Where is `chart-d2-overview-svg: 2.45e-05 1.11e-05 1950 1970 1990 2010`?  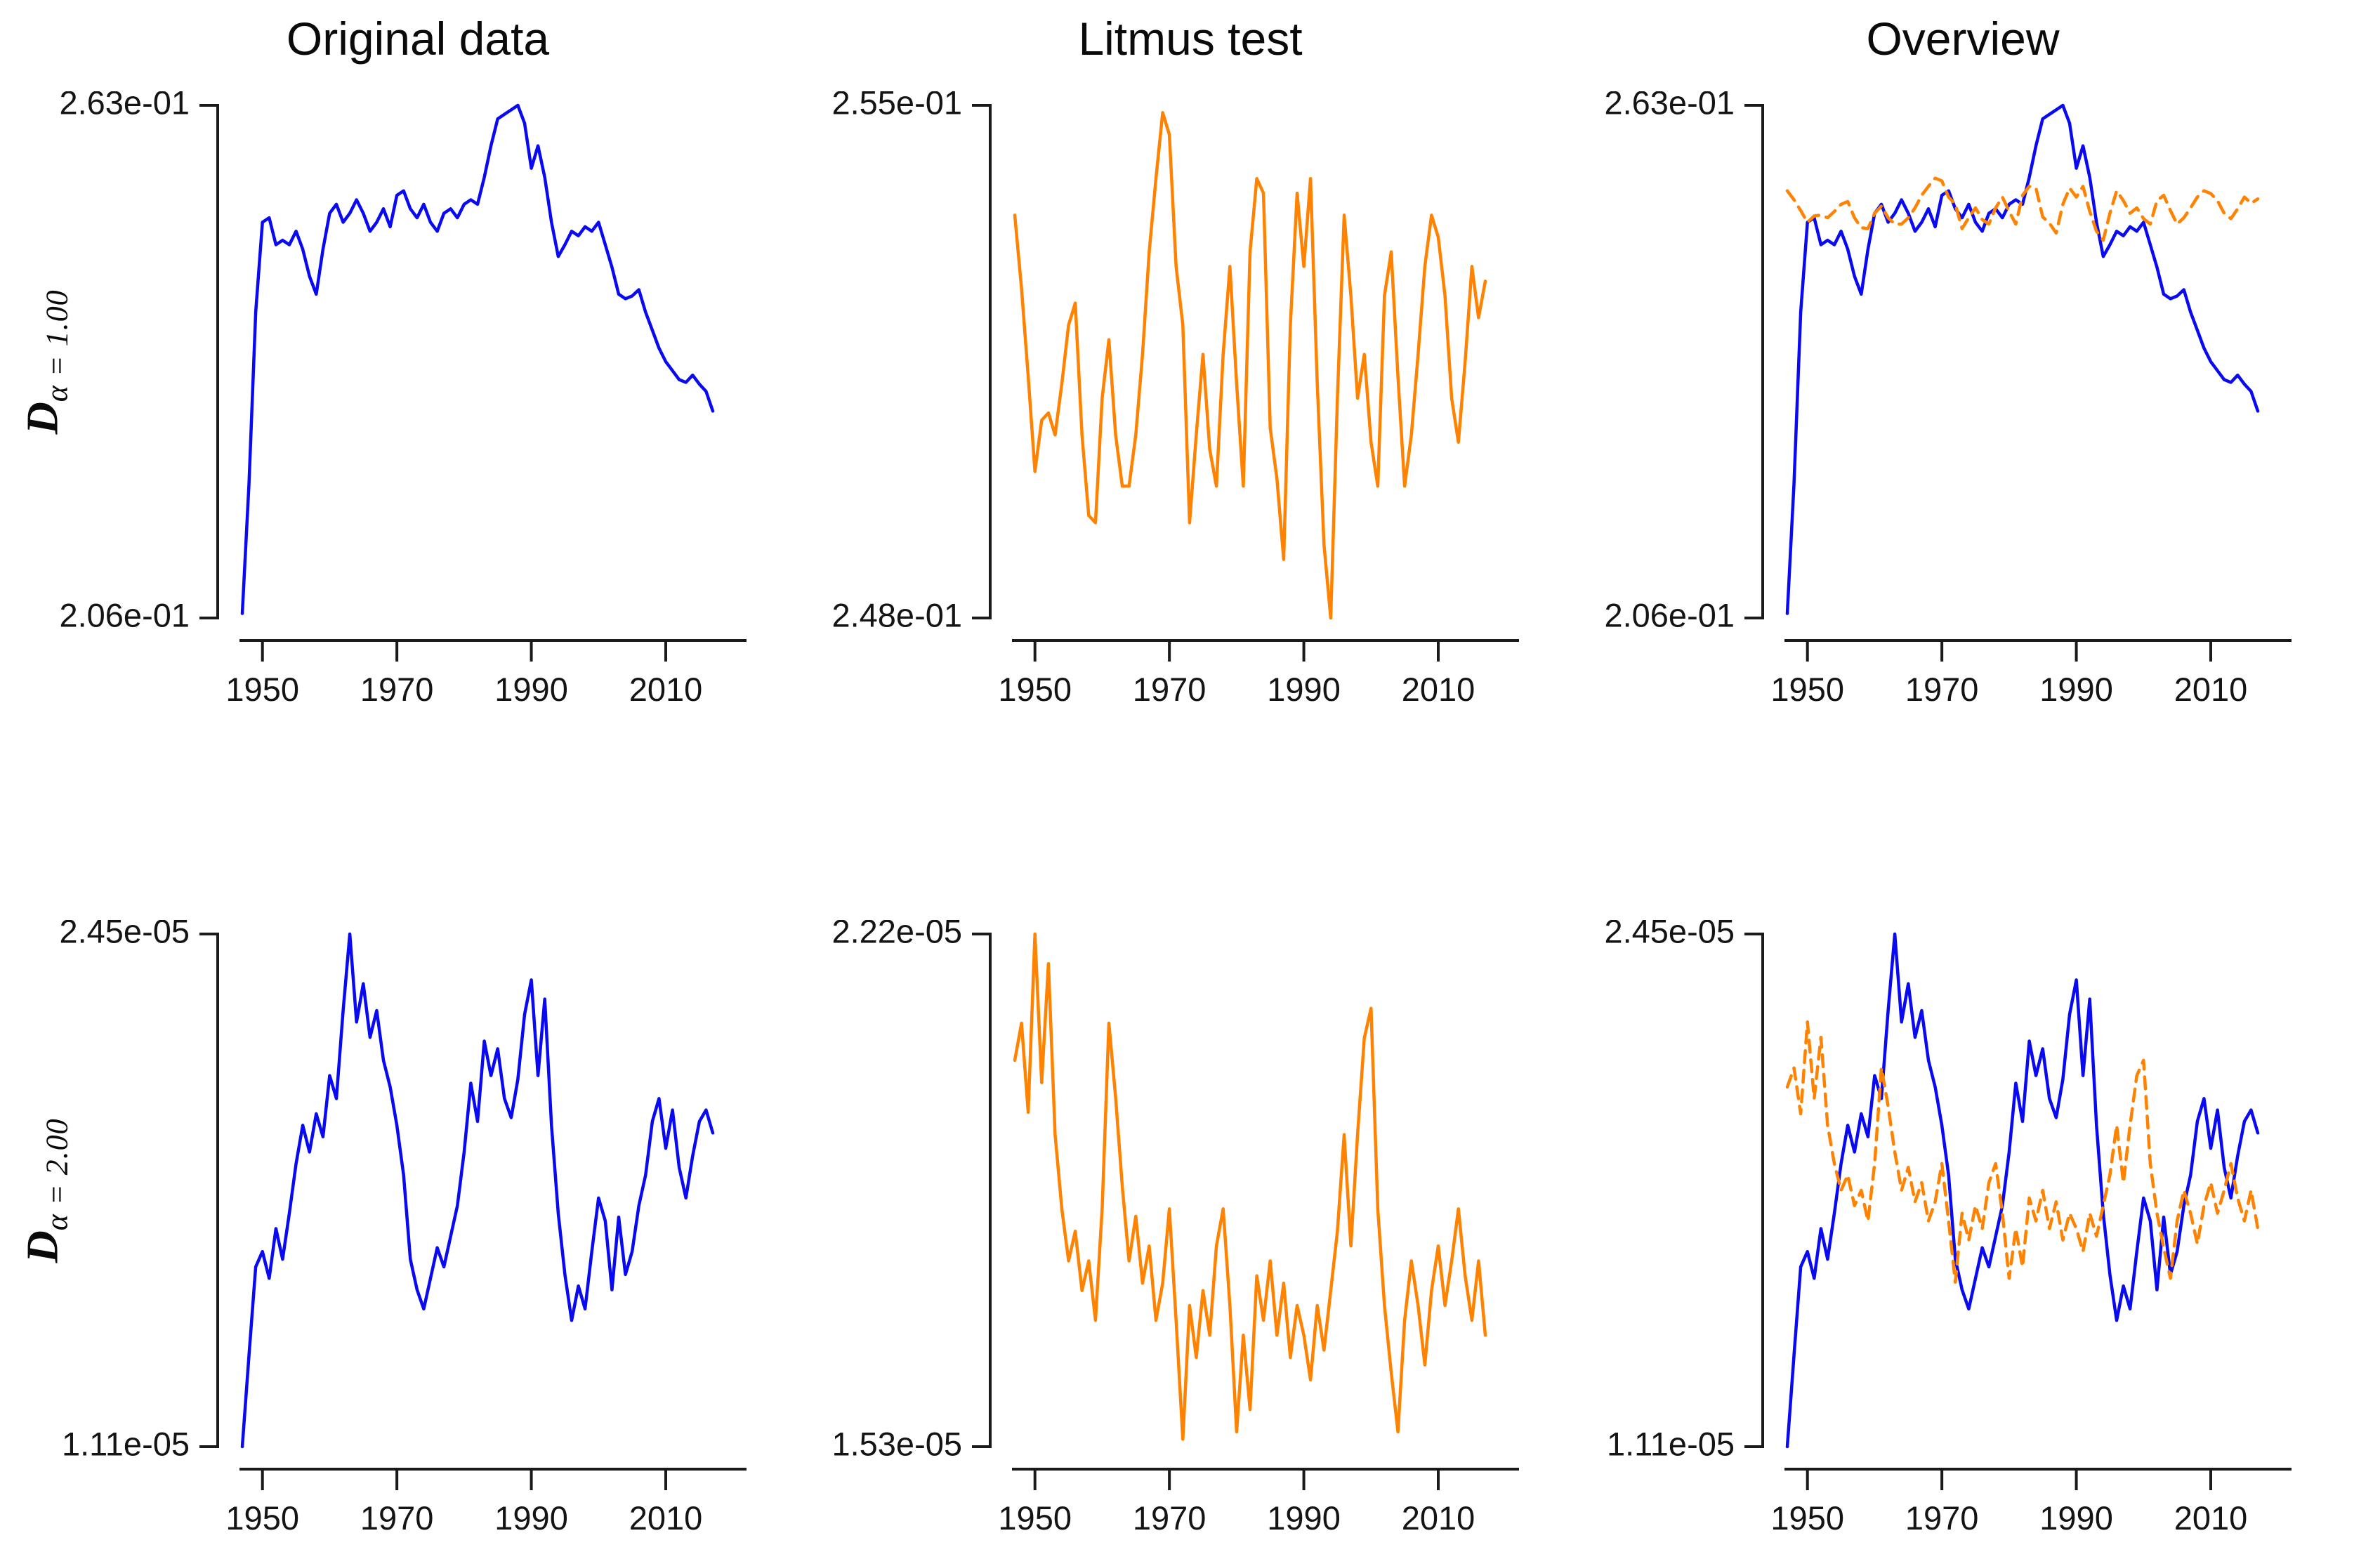
chart-d2-overview-svg: 2.45e-05 1.11e-05 1950 1970 1990 2010 is located at coordinates (1948, 1228).